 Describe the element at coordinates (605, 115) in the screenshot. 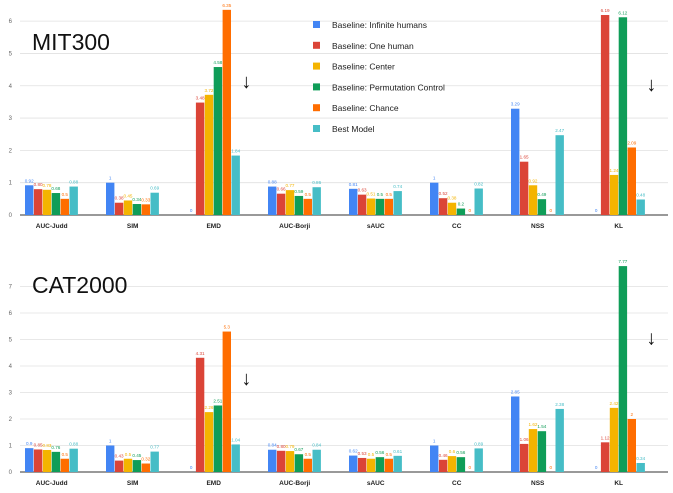

I see `bar-kl-baseline-one-human` at that location.